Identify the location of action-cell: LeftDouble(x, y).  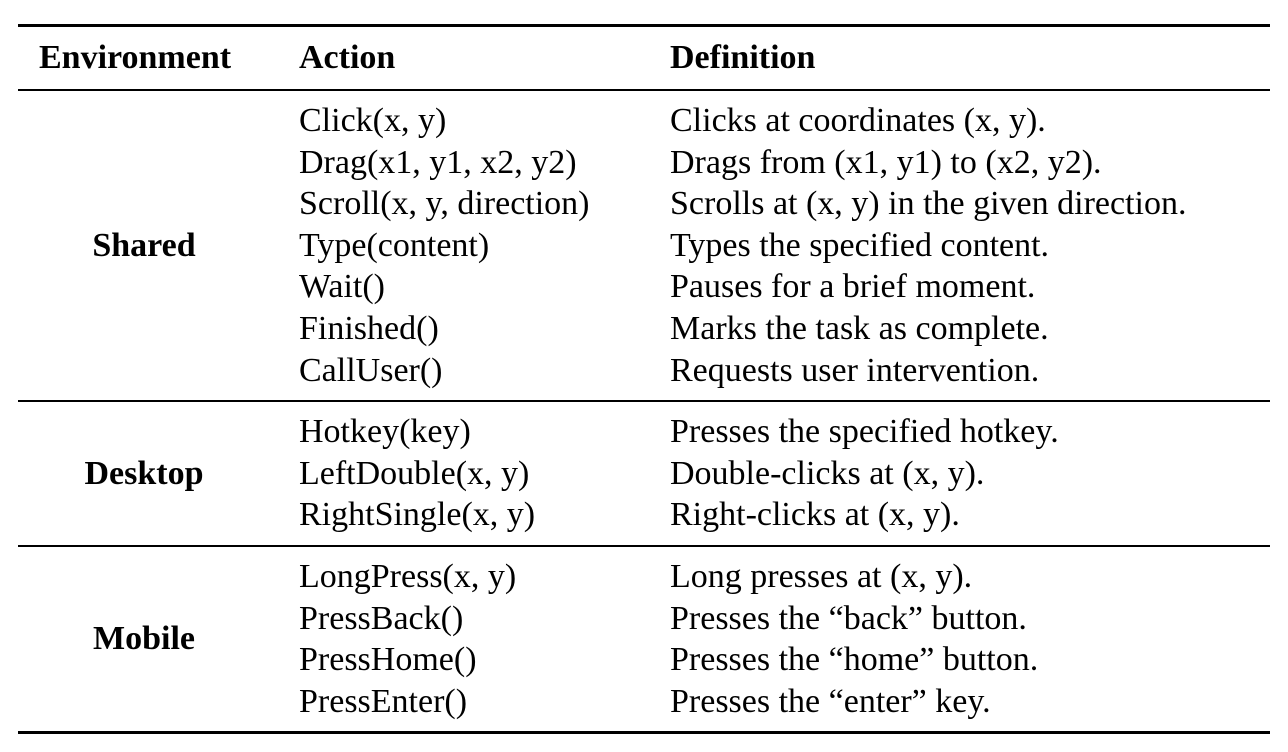
(414, 473).